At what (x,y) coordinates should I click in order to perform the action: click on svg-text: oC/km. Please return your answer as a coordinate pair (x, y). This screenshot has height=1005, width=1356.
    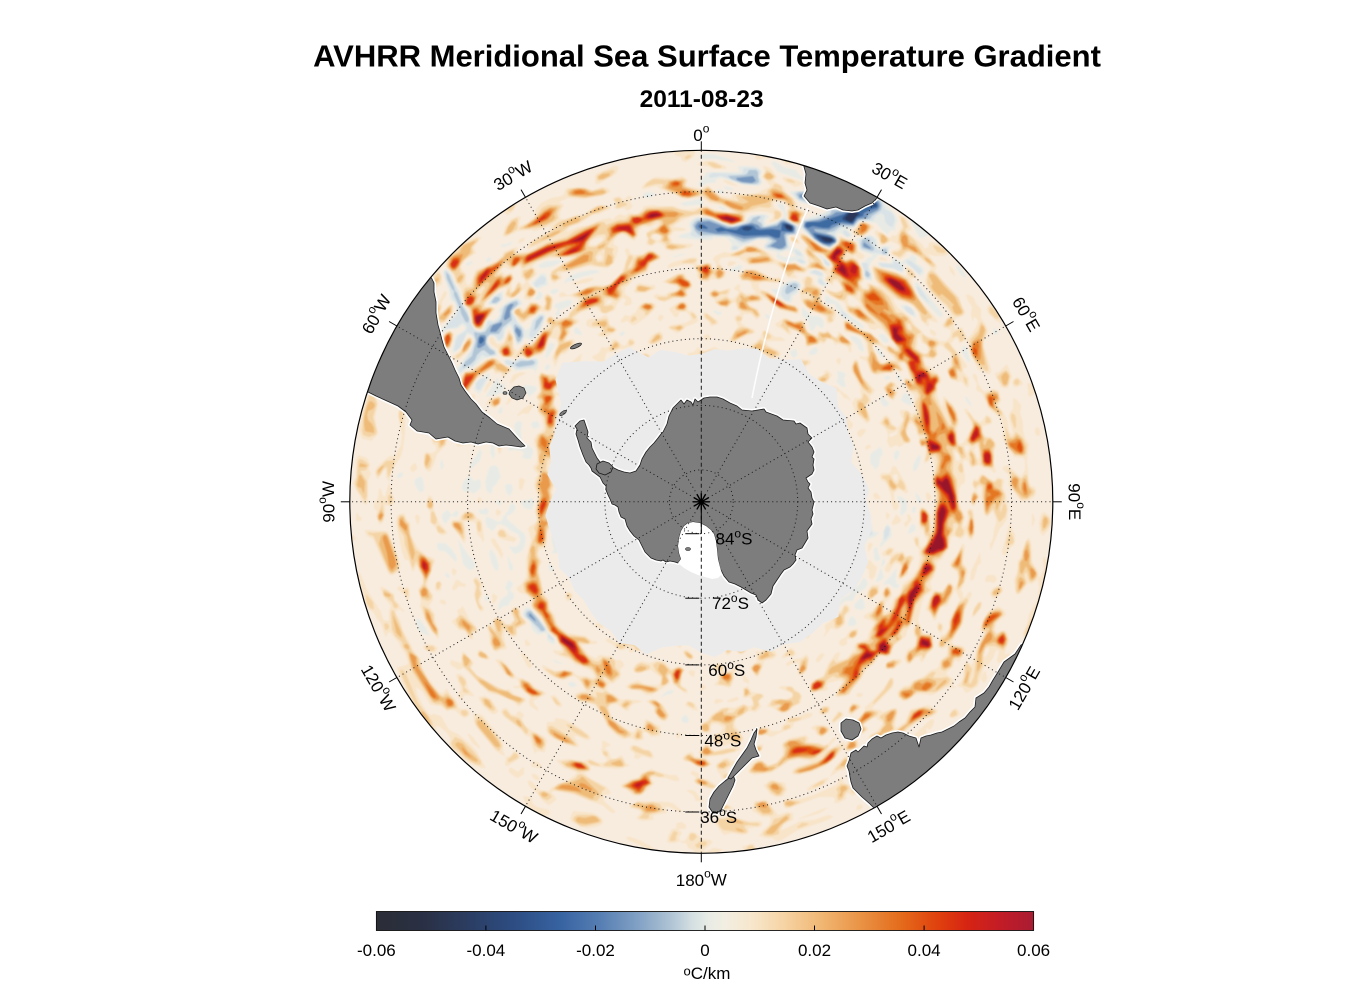
    Looking at the image, I should click on (707, 974).